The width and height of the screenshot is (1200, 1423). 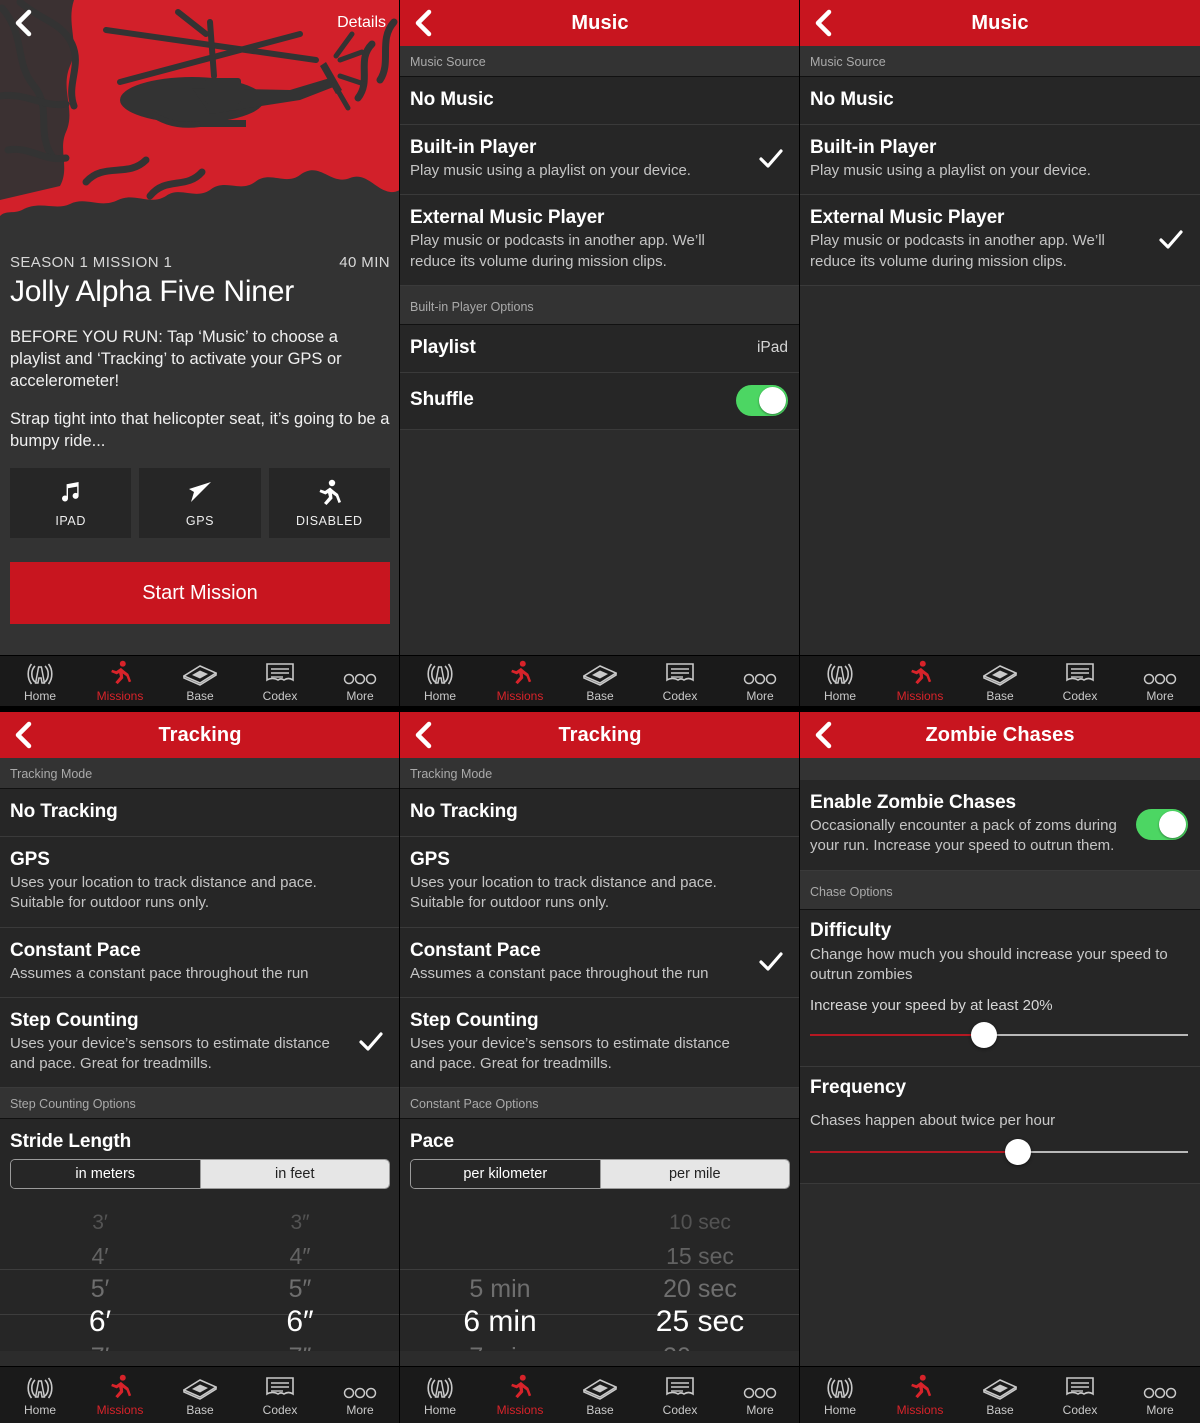 What do you see at coordinates (473, 147) in the screenshot?
I see `cell-title: Built-in Player` at bounding box center [473, 147].